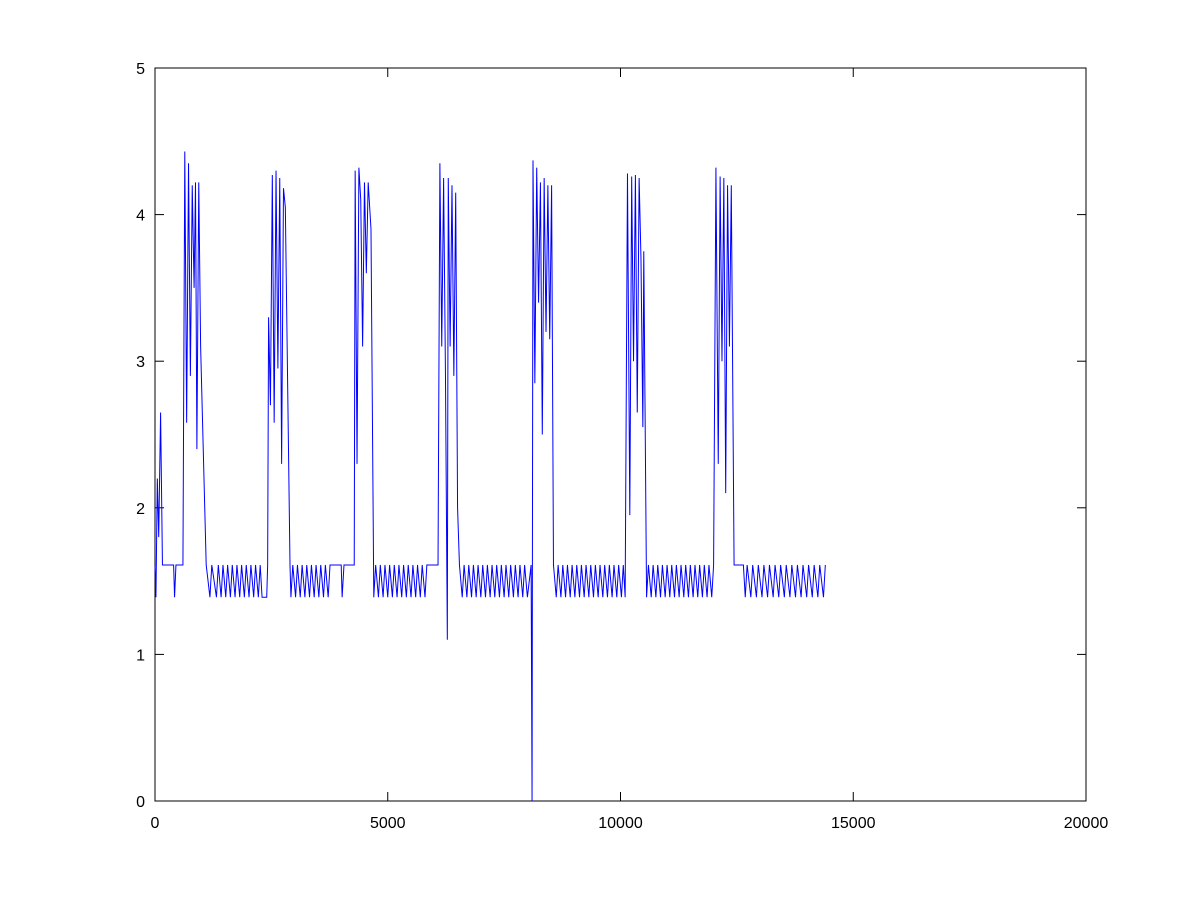 The width and height of the screenshot is (1200, 900). I want to click on x-tick-label: 5000, so click(388, 823).